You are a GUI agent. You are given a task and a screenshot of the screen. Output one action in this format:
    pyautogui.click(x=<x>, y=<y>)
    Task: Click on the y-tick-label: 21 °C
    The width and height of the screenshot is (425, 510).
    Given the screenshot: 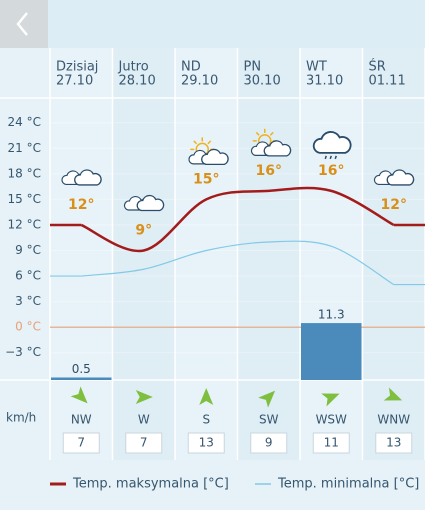 What is the action you would take?
    pyautogui.click(x=24, y=148)
    